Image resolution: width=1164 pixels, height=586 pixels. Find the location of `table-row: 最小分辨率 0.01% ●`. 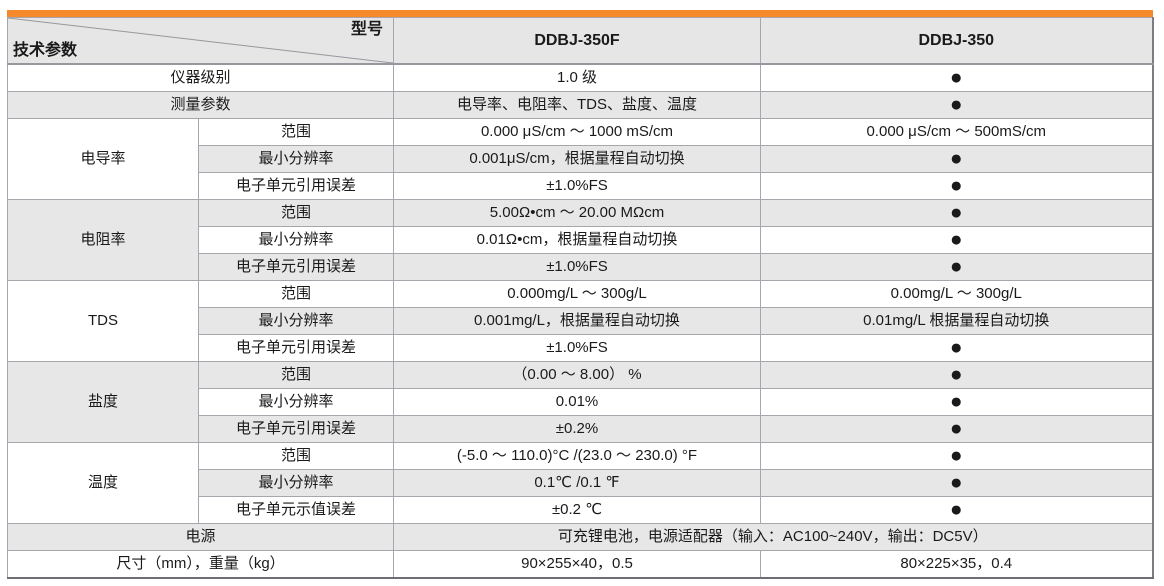

table-row: 最小分辨率 0.01% ● is located at coordinates (580, 402).